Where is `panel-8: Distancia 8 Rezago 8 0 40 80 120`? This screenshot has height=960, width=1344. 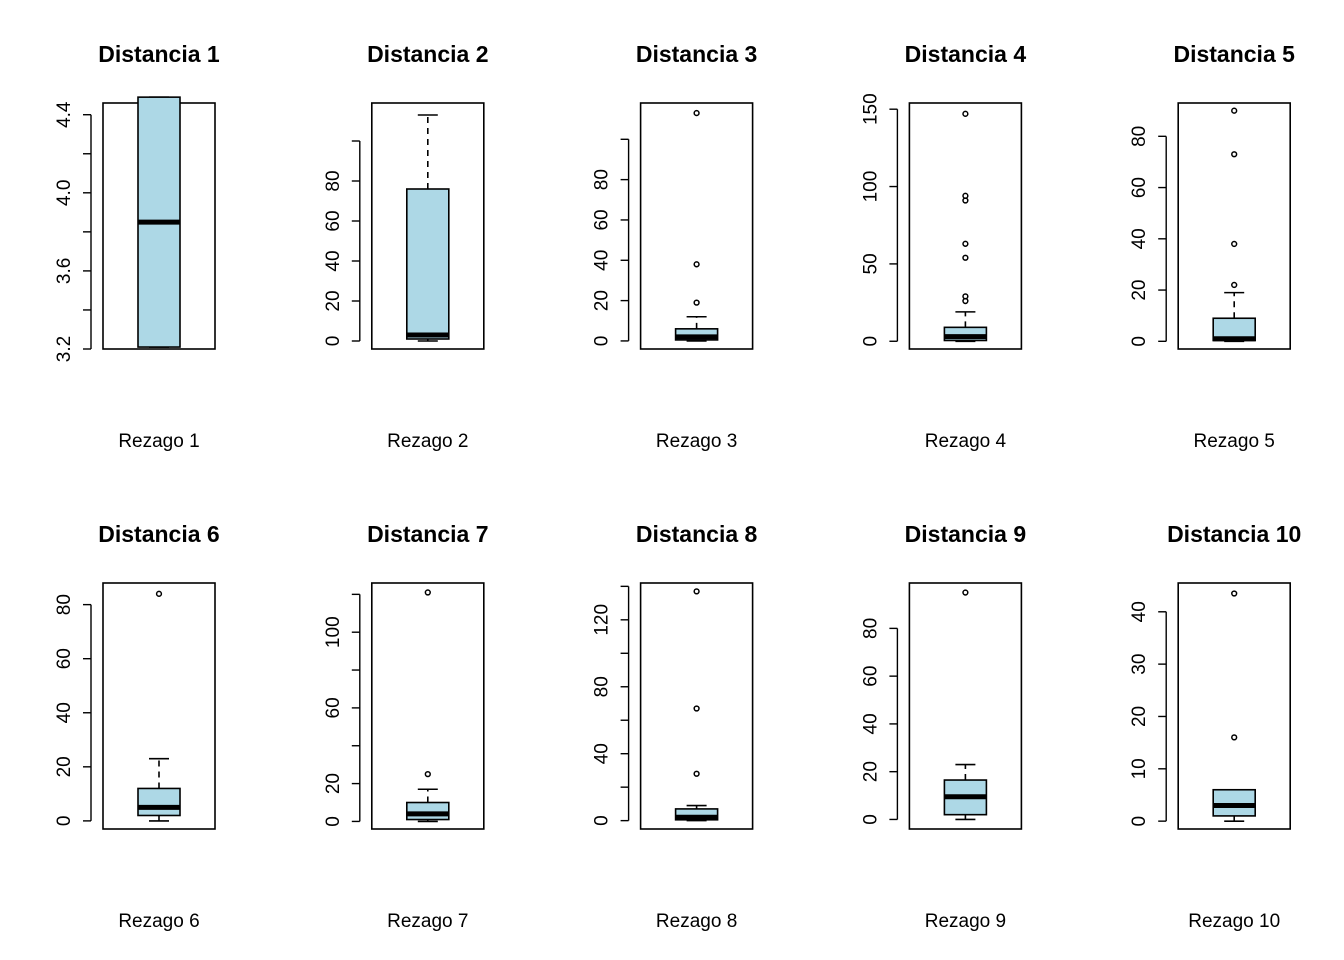 panel-8: Distancia 8 Rezago 8 0 40 80 120 is located at coordinates (675, 726).